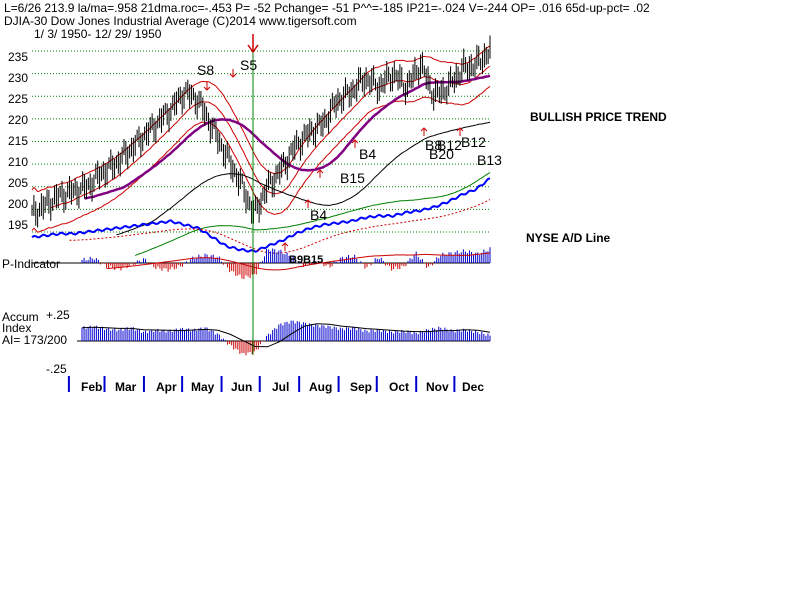 This screenshot has height=600, width=800. I want to click on month-dec: Dec, so click(473, 387).